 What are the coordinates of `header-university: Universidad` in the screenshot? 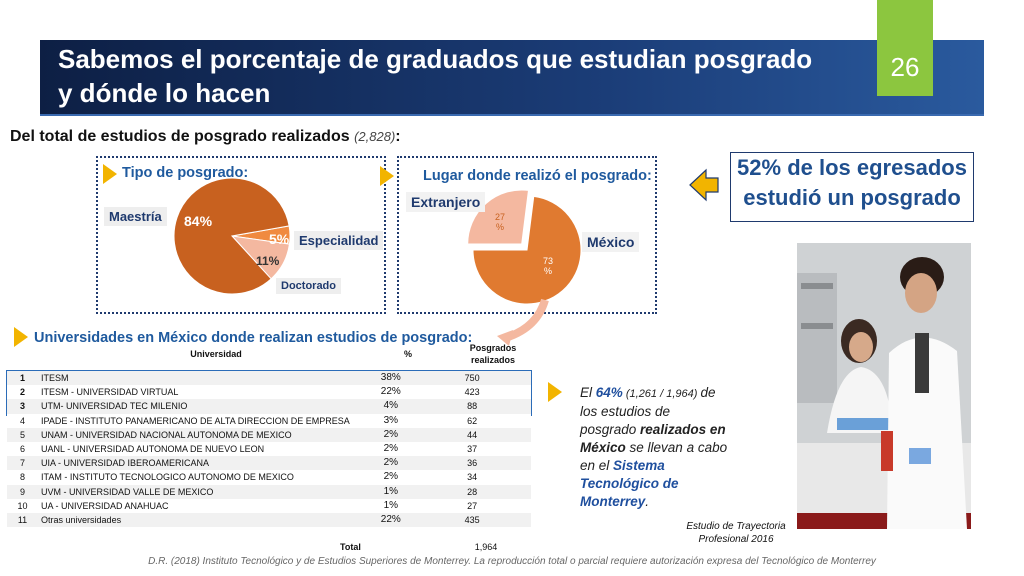 It's located at (216, 354).